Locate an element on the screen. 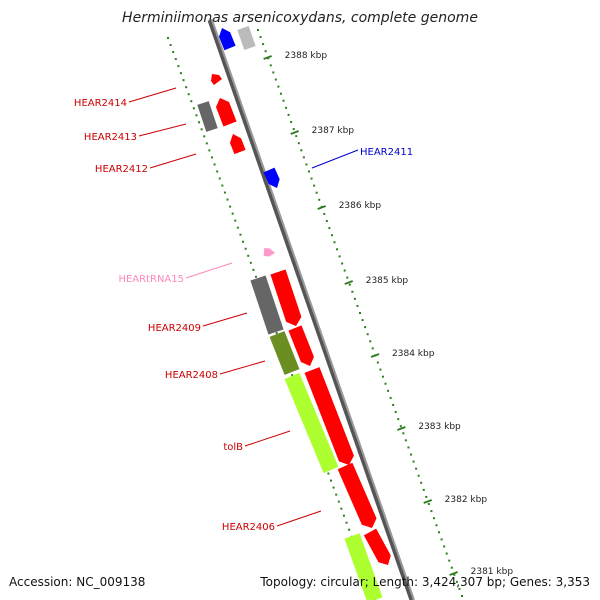 This screenshot has width=600, height=600. gene-tolb is located at coordinates (311, 423).